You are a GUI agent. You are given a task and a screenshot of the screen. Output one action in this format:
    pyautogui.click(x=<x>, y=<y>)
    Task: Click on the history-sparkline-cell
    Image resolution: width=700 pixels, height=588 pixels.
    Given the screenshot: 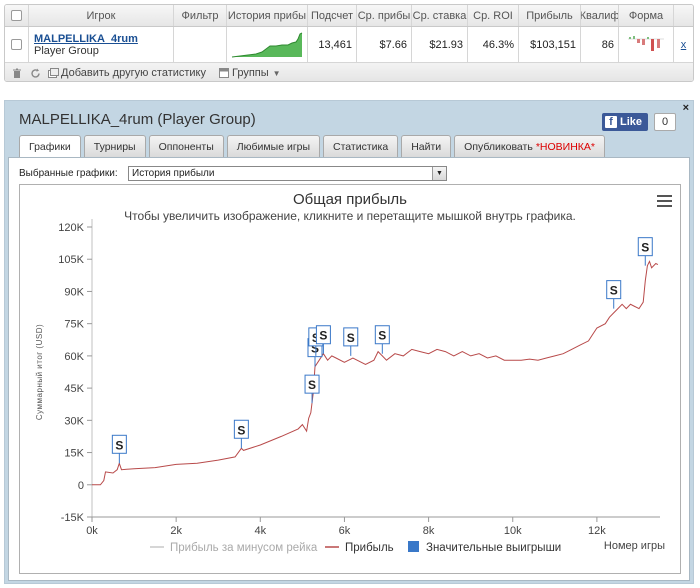 What is the action you would take?
    pyautogui.click(x=267, y=44)
    